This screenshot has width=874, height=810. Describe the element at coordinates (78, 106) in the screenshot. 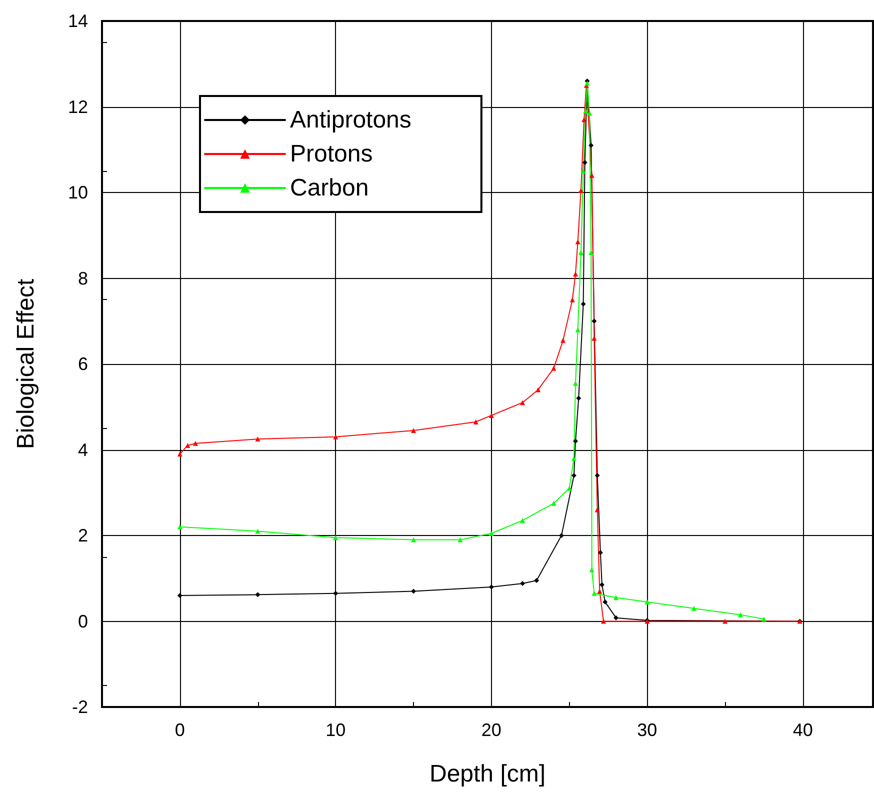

I see `y-tick-label: 12` at that location.